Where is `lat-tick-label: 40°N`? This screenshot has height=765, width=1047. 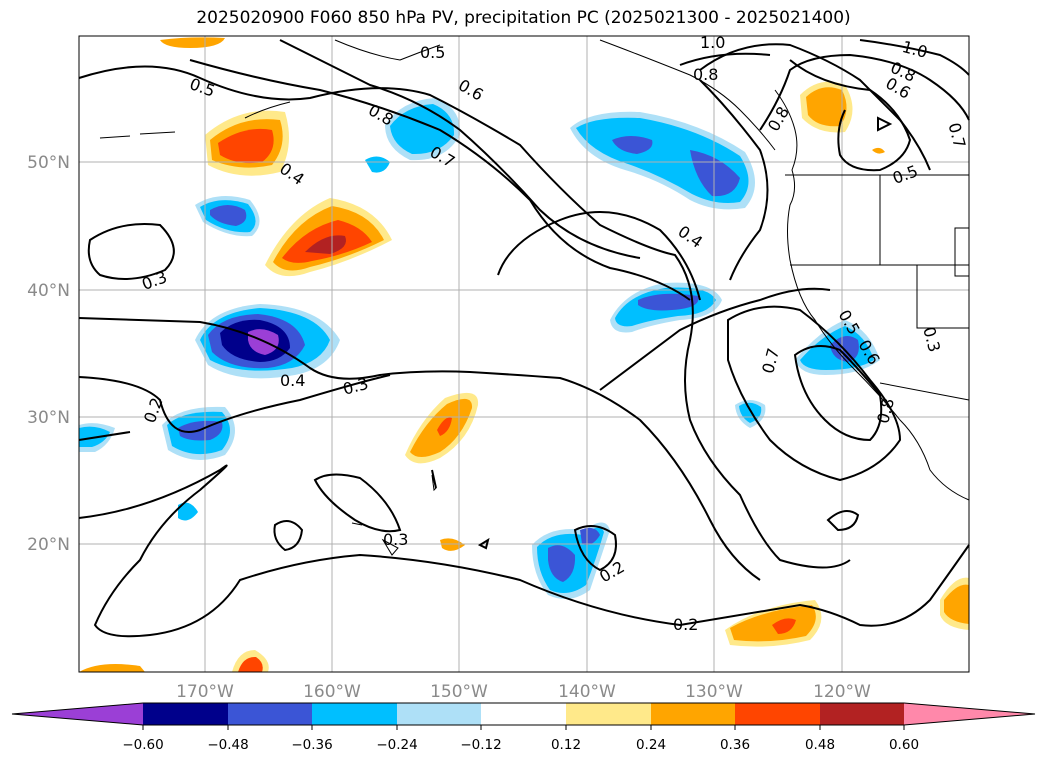 lat-tick-label: 40°N is located at coordinates (48, 291).